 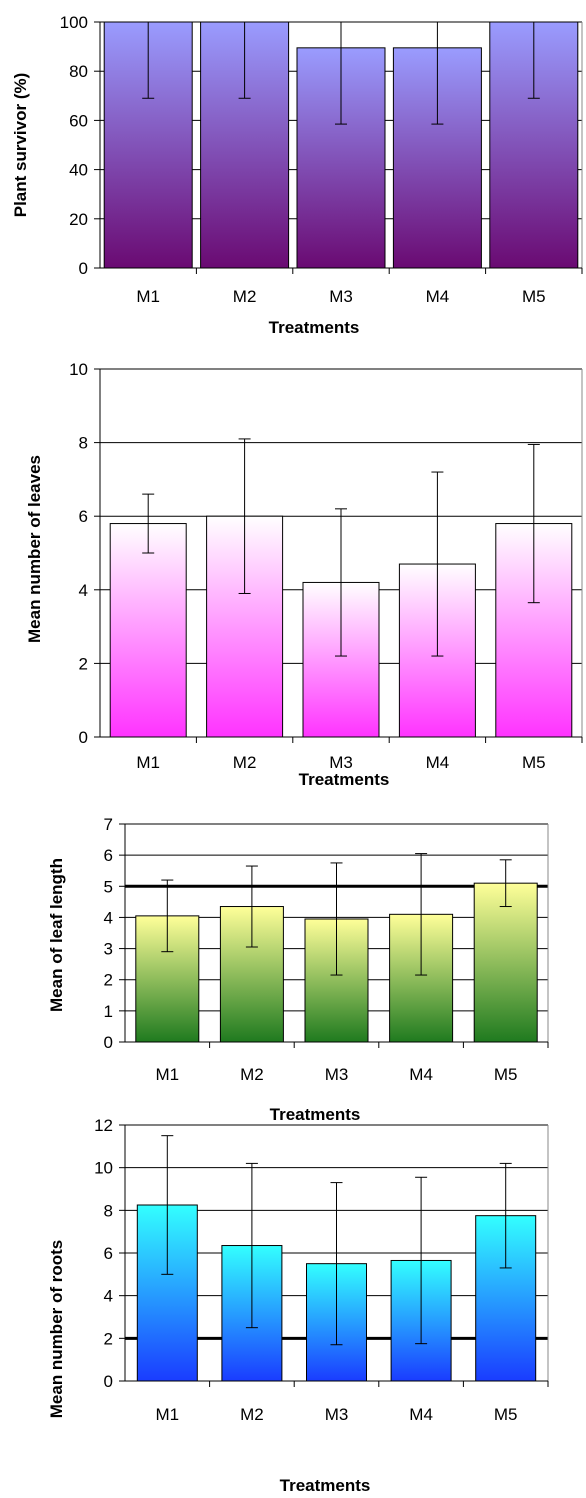 I want to click on y-tick-label: 5, so click(x=108, y=886).